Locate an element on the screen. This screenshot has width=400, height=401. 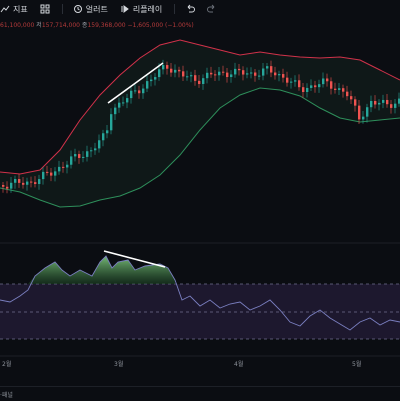
toolbar-item-replay: 리플레이 is located at coordinates (141, 9).